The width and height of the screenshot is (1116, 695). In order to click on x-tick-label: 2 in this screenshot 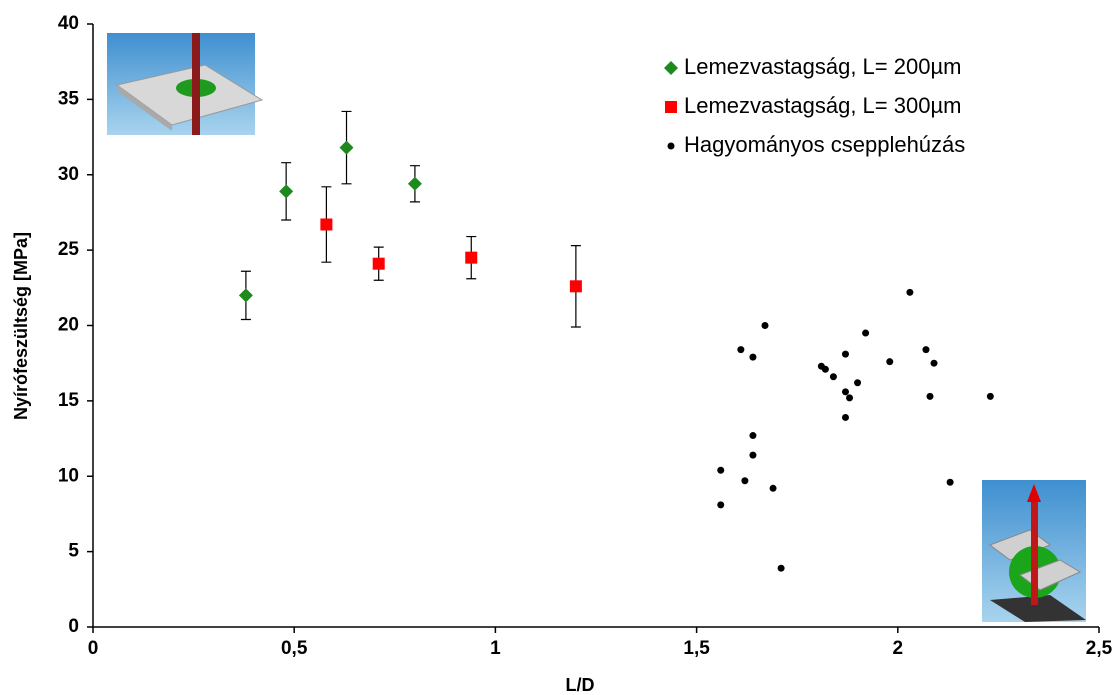, I will do `click(898, 648)`.